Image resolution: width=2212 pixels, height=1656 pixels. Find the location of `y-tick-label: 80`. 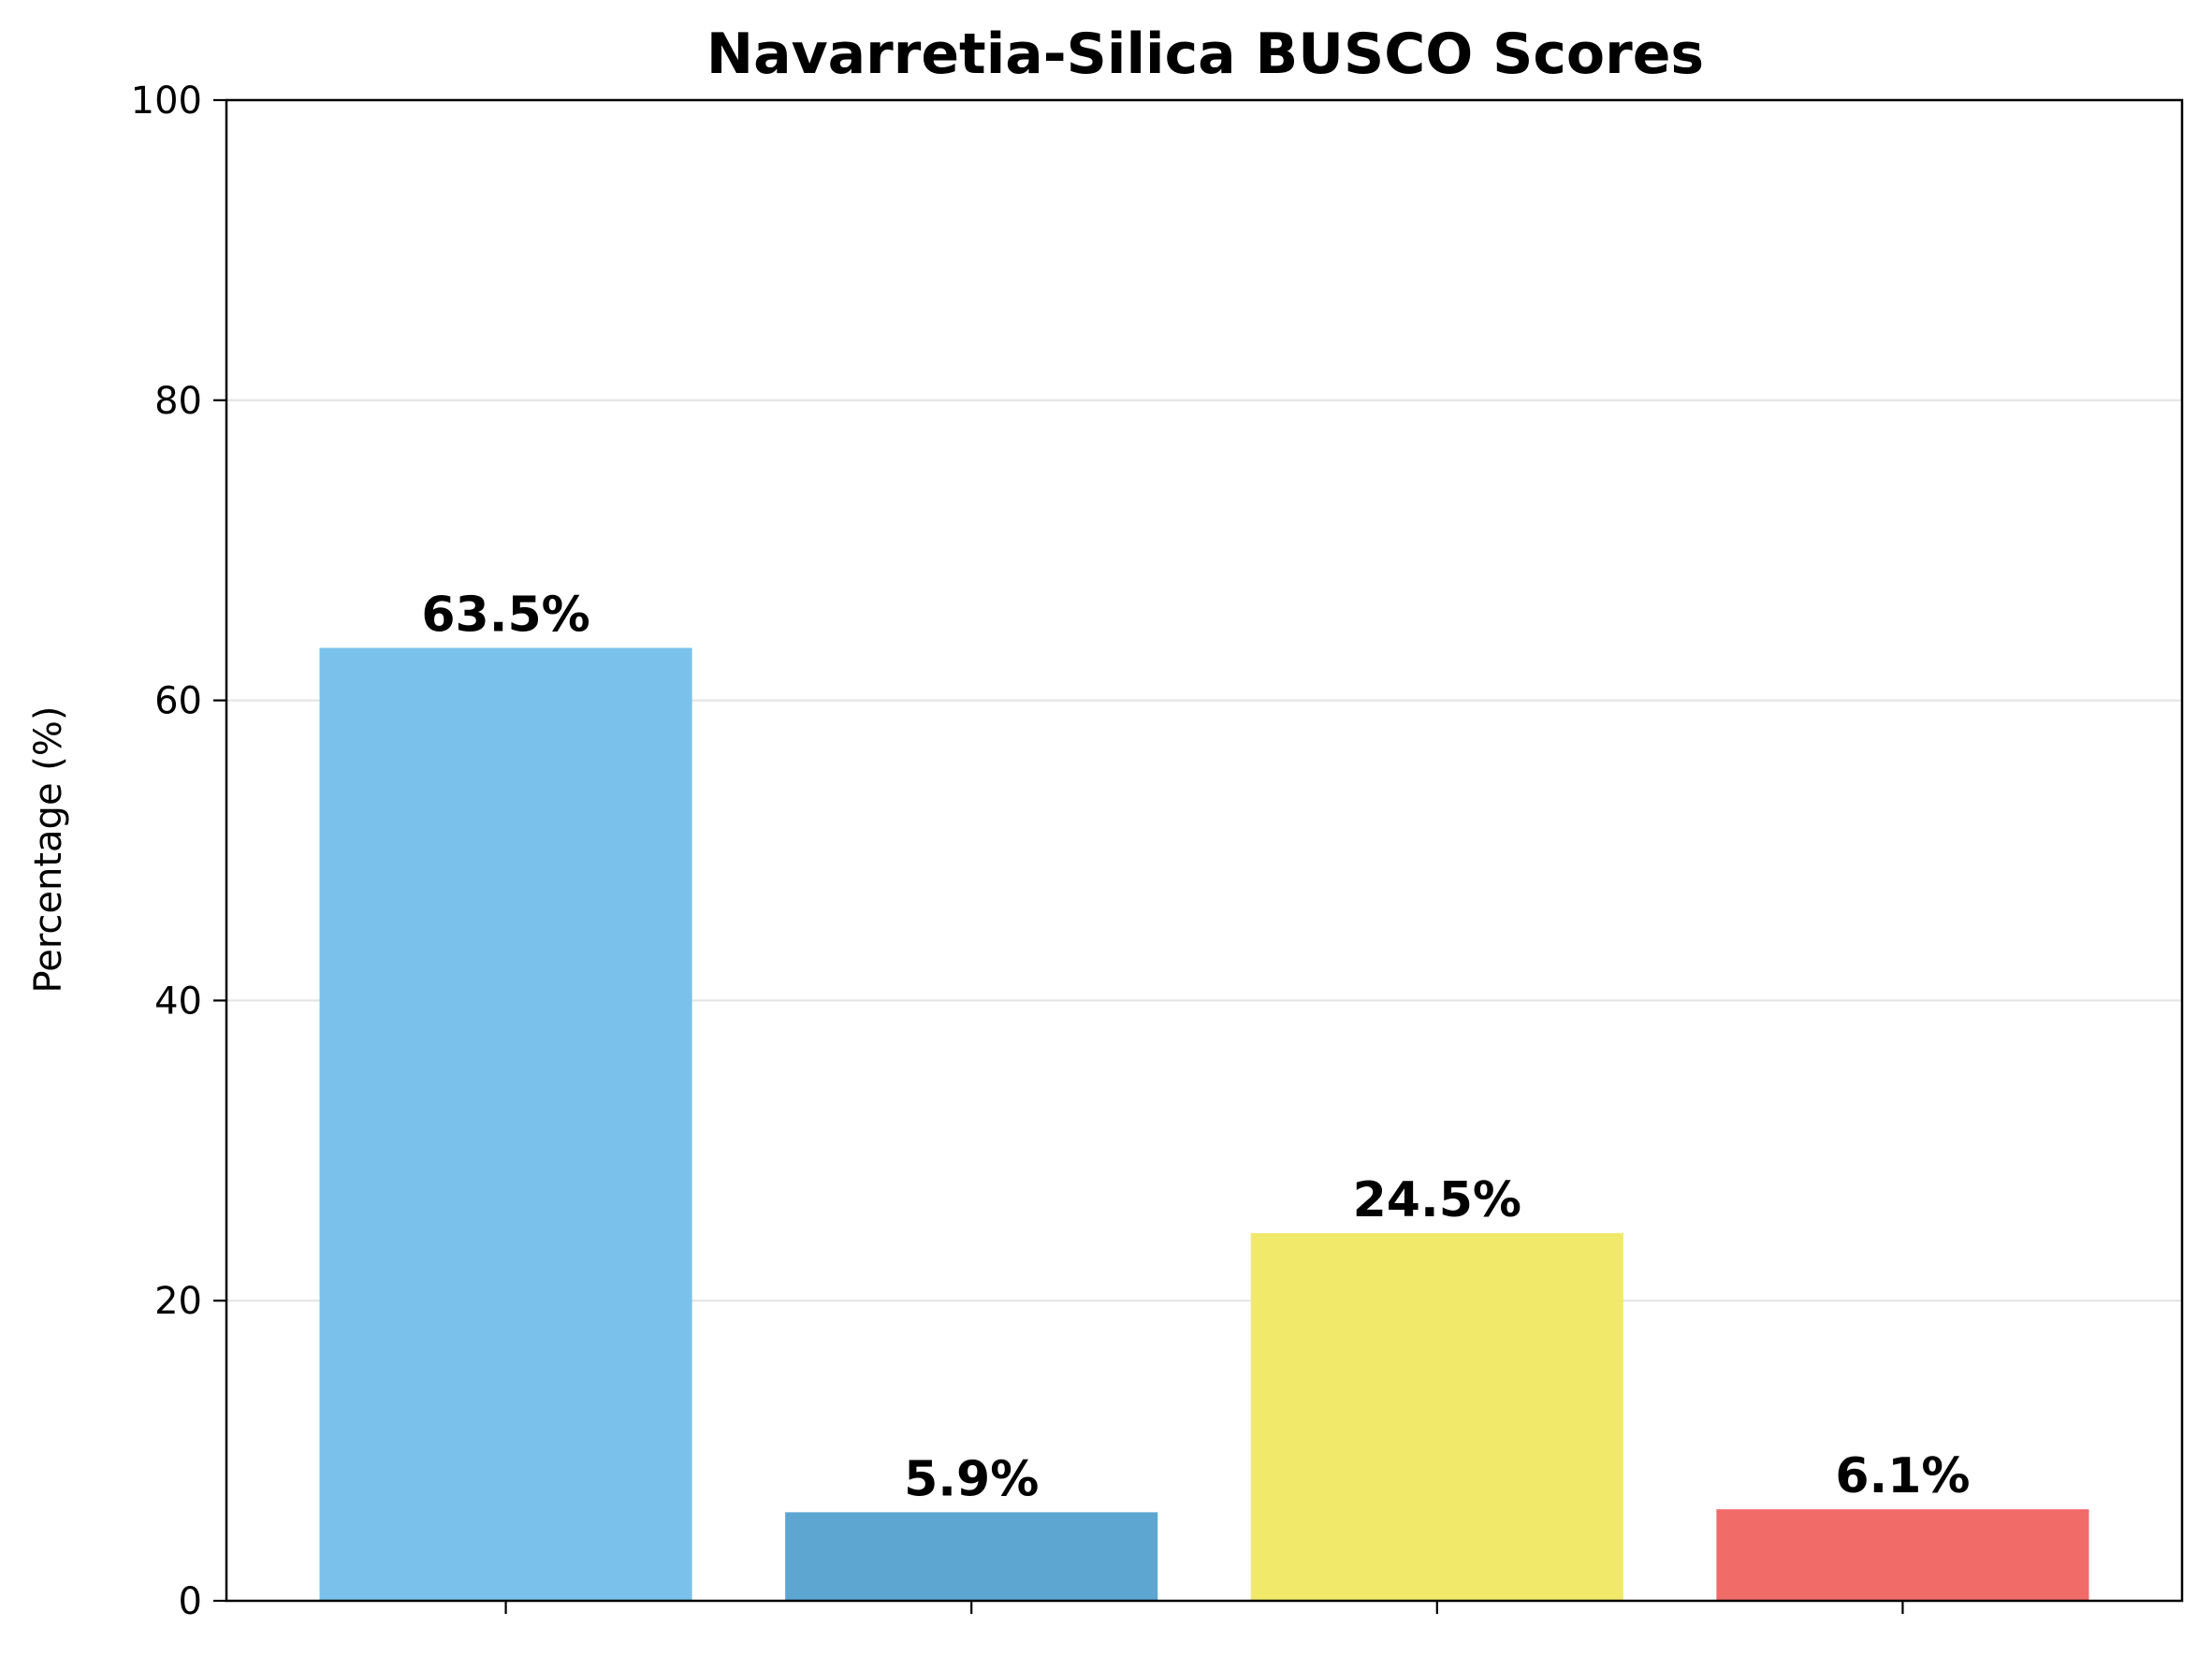

y-tick-label: 80 is located at coordinates (178, 402).